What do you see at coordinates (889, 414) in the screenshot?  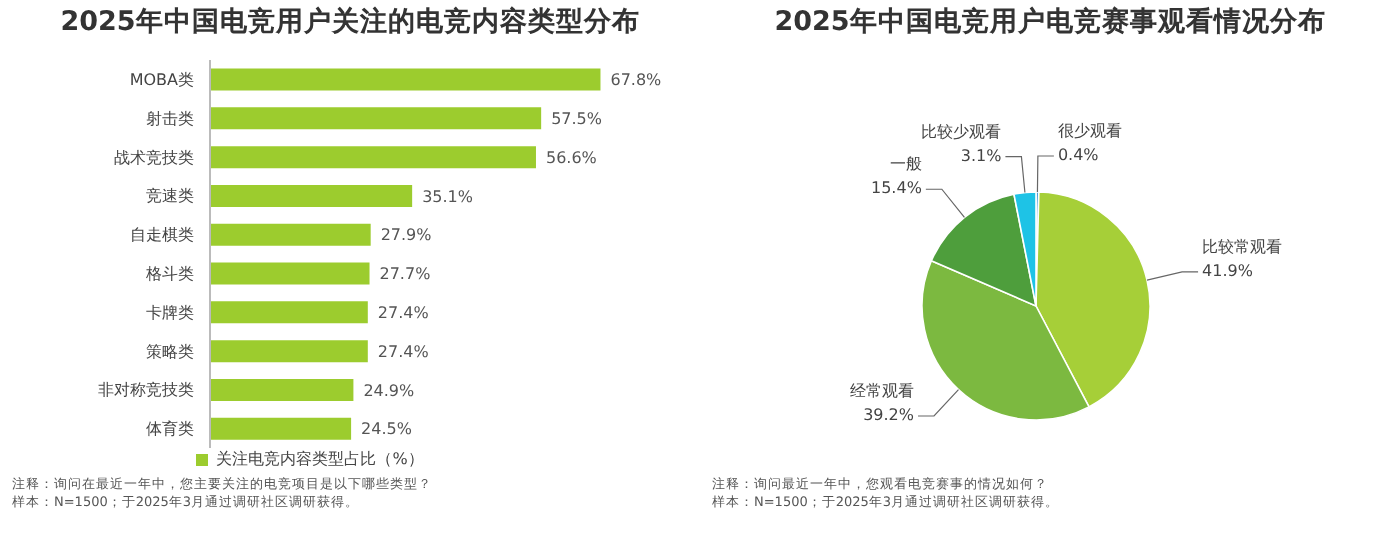 I see `data-label: 39.2%` at bounding box center [889, 414].